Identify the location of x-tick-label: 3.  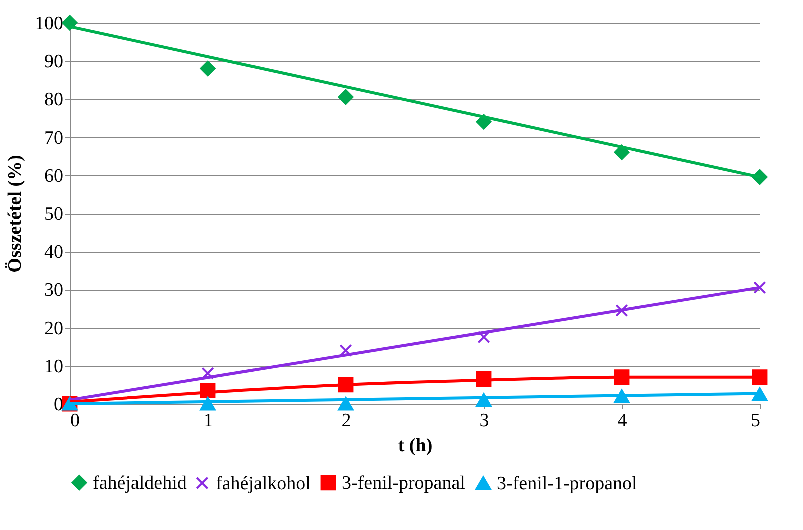
(485, 421).